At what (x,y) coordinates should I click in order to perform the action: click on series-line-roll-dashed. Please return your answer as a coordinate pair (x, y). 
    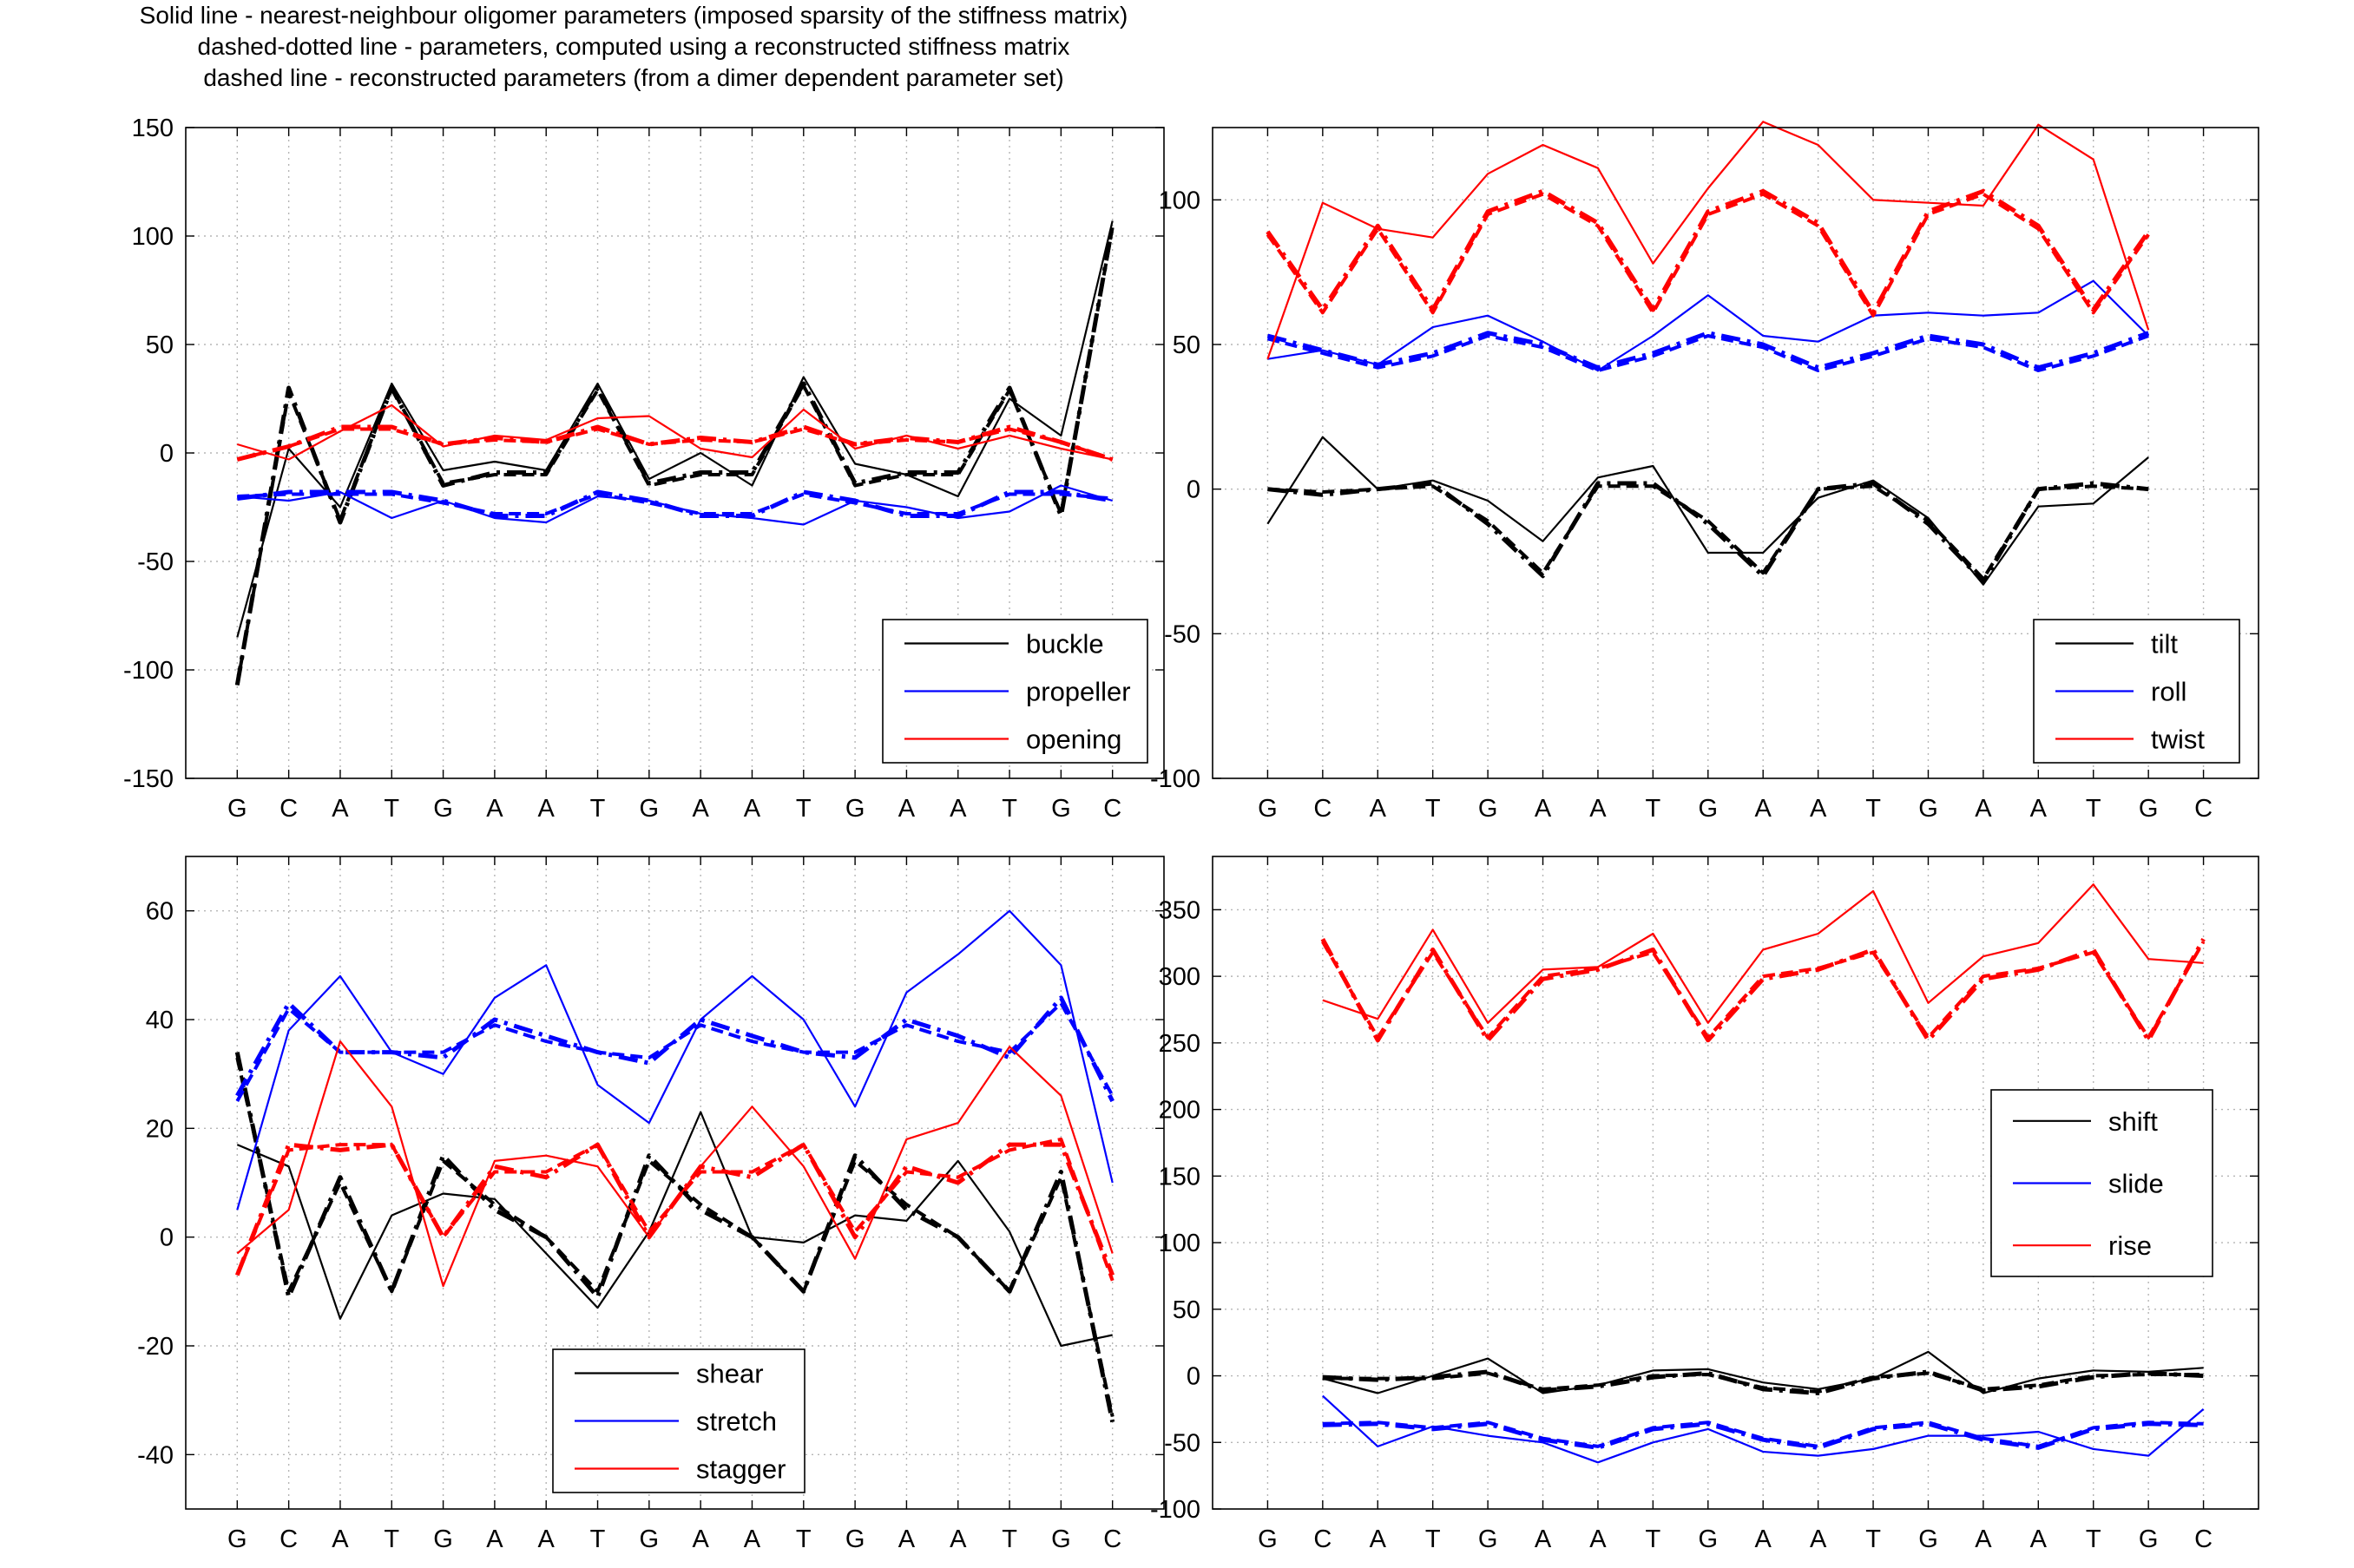
    Looking at the image, I should click on (1708, 353).